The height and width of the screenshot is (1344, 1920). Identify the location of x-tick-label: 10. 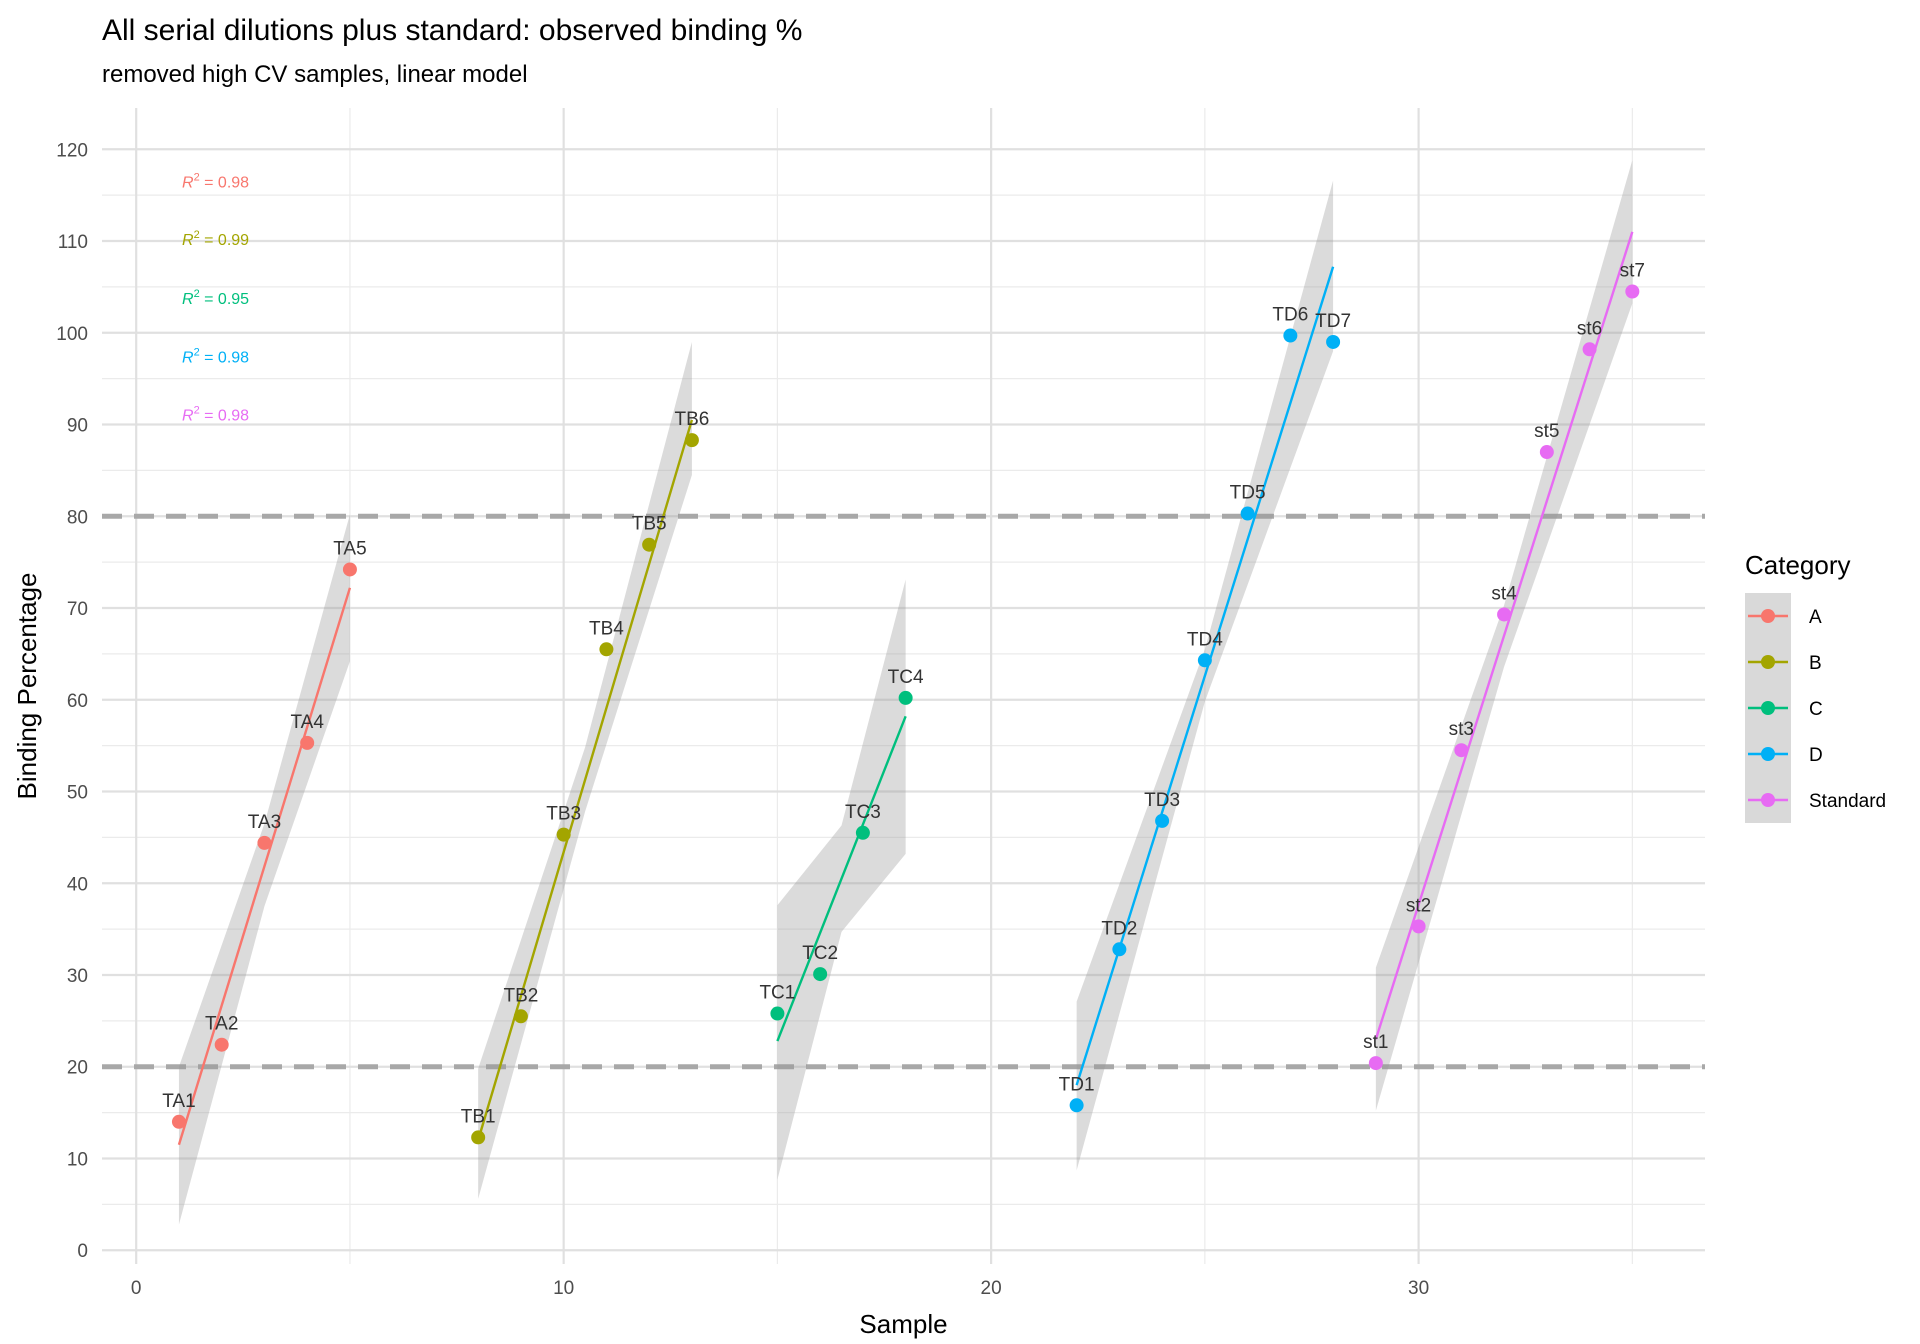
(563, 1288).